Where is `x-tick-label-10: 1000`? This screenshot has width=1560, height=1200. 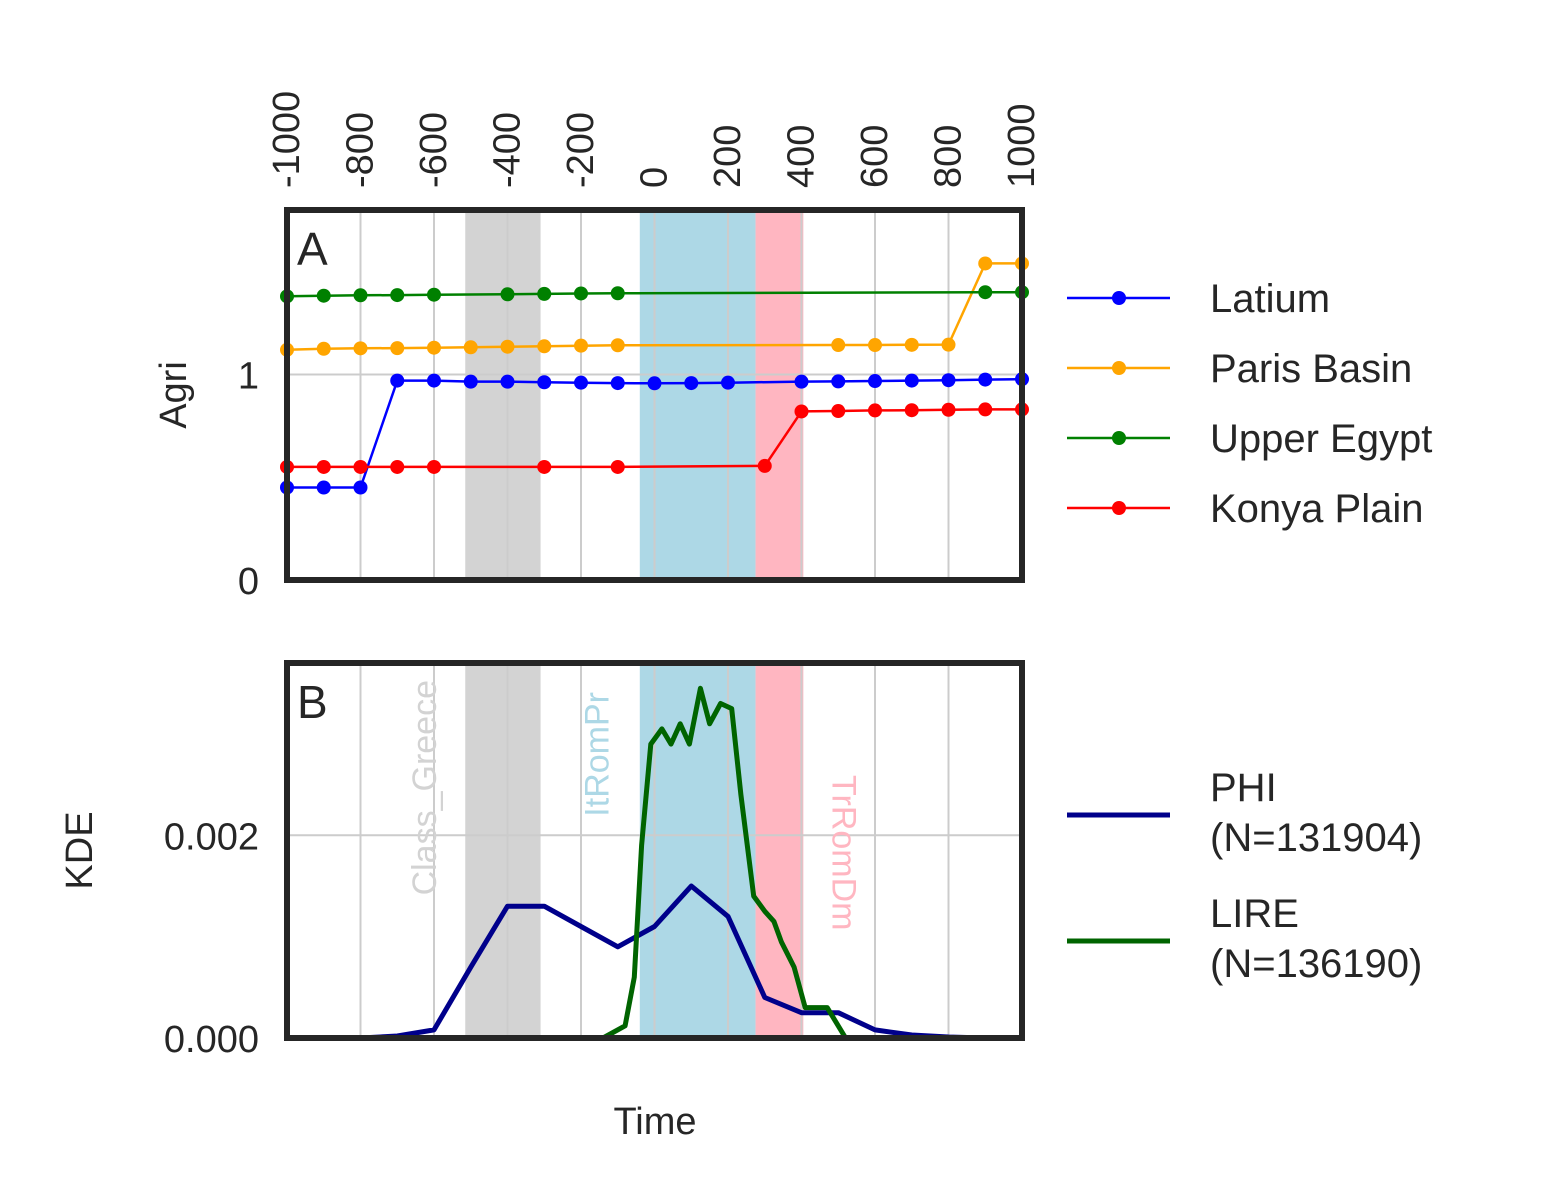 x-tick-label-10: 1000 is located at coordinates (1022, 145).